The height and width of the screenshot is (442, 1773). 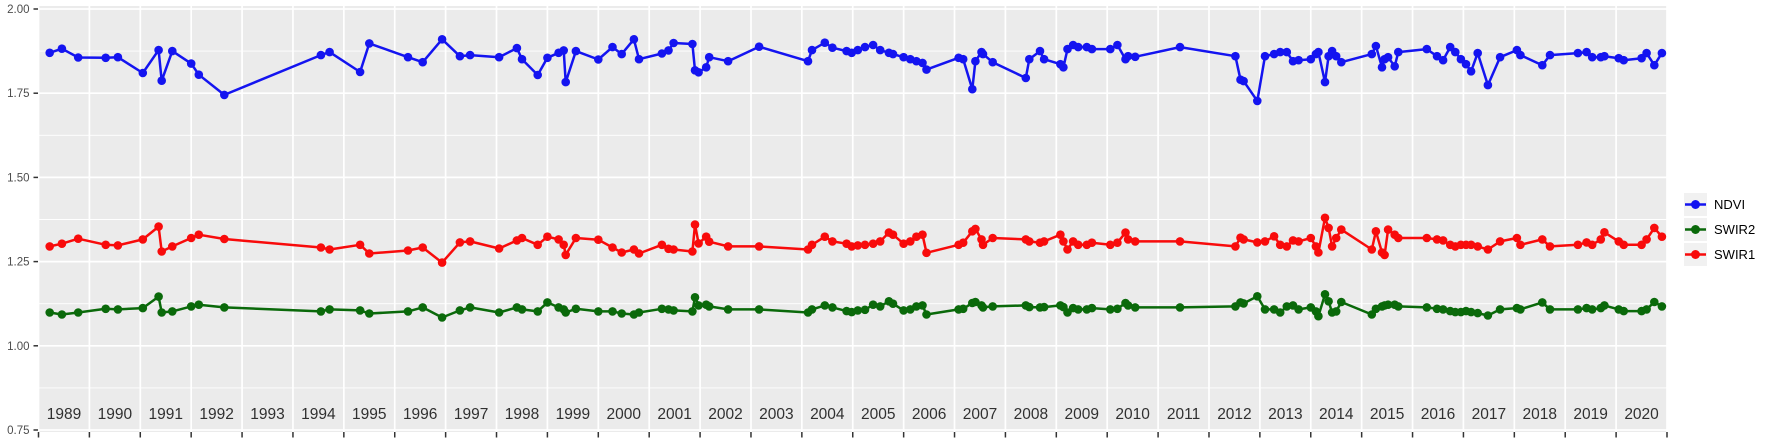 What do you see at coordinates (776, 414) in the screenshot?
I see `year-label: 2003` at bounding box center [776, 414].